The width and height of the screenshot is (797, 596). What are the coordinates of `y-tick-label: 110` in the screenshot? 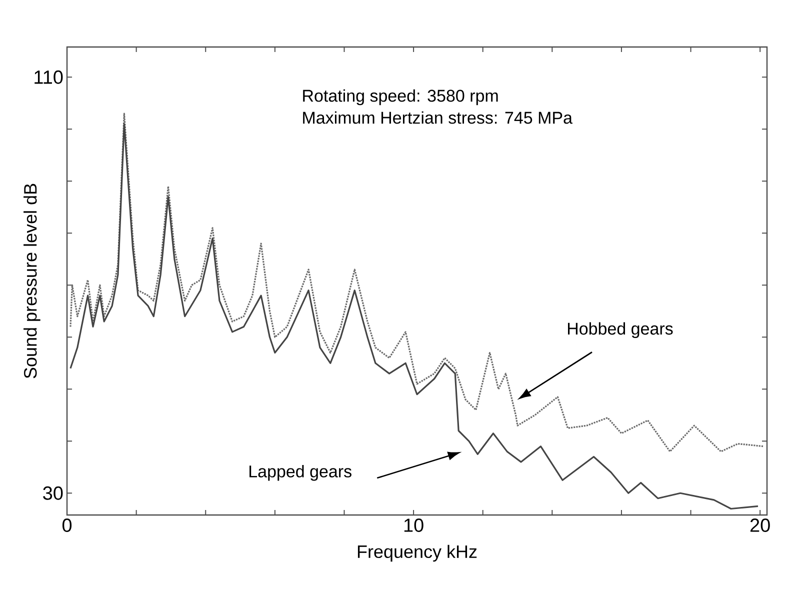 It's located at (48, 77).